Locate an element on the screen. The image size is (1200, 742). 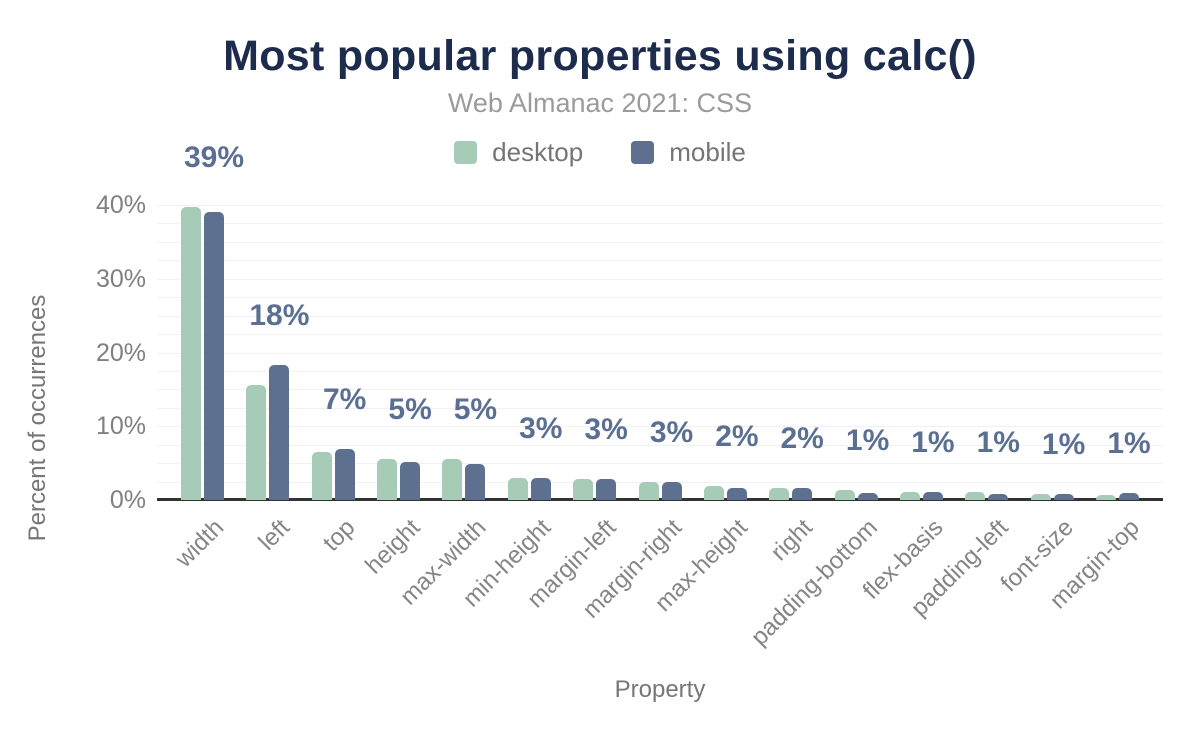
y-tick-label: 30% is located at coordinates (120, 278).